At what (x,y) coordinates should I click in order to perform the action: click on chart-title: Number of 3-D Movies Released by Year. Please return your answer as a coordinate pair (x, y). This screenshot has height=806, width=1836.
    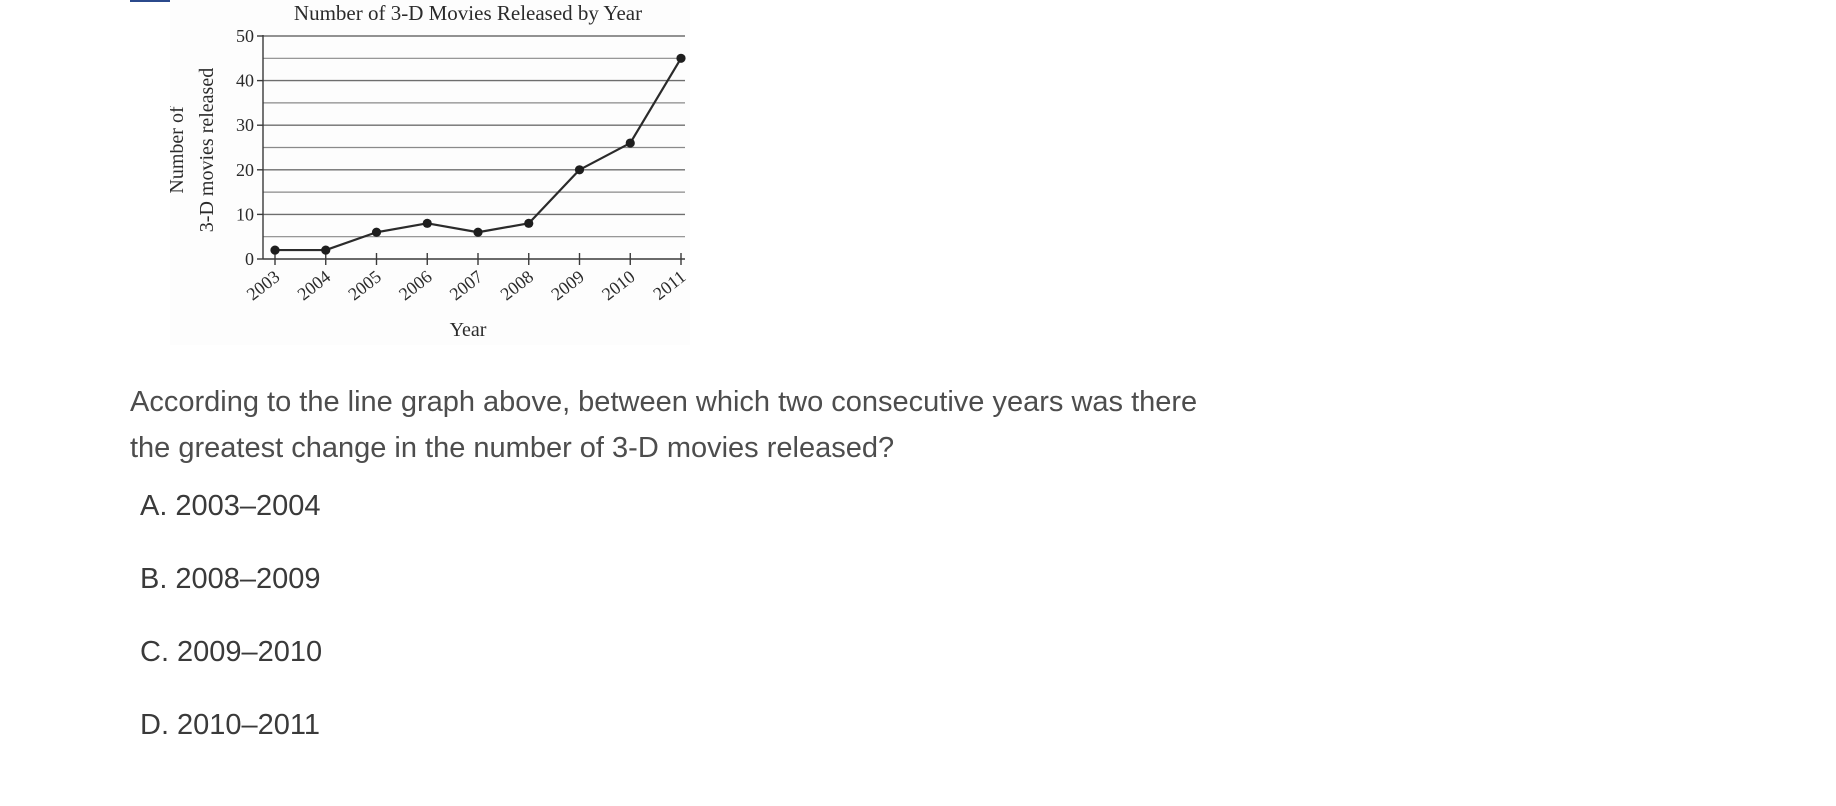
    Looking at the image, I should click on (468, 13).